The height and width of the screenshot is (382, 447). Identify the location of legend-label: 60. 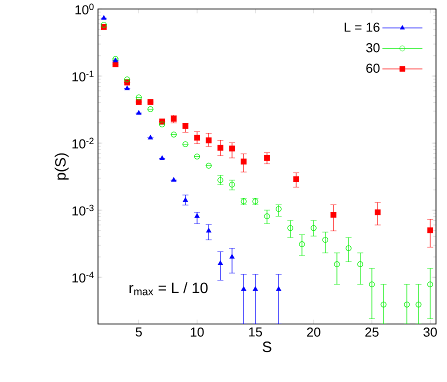
(373, 68).